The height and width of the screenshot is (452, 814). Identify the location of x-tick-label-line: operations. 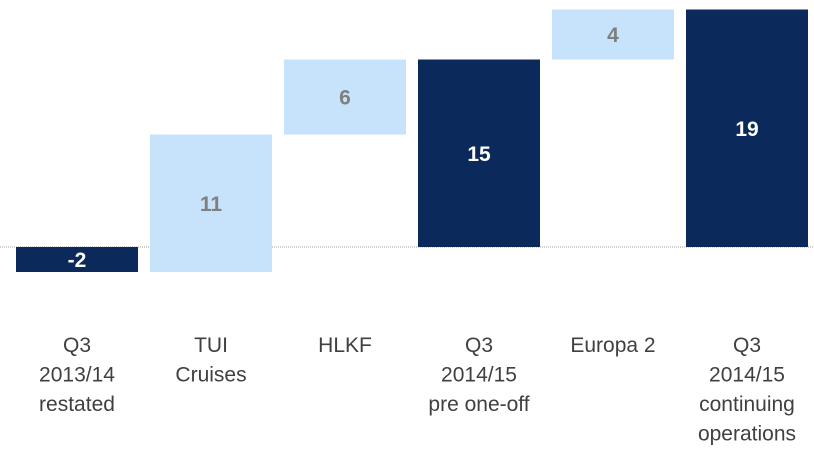
(747, 433).